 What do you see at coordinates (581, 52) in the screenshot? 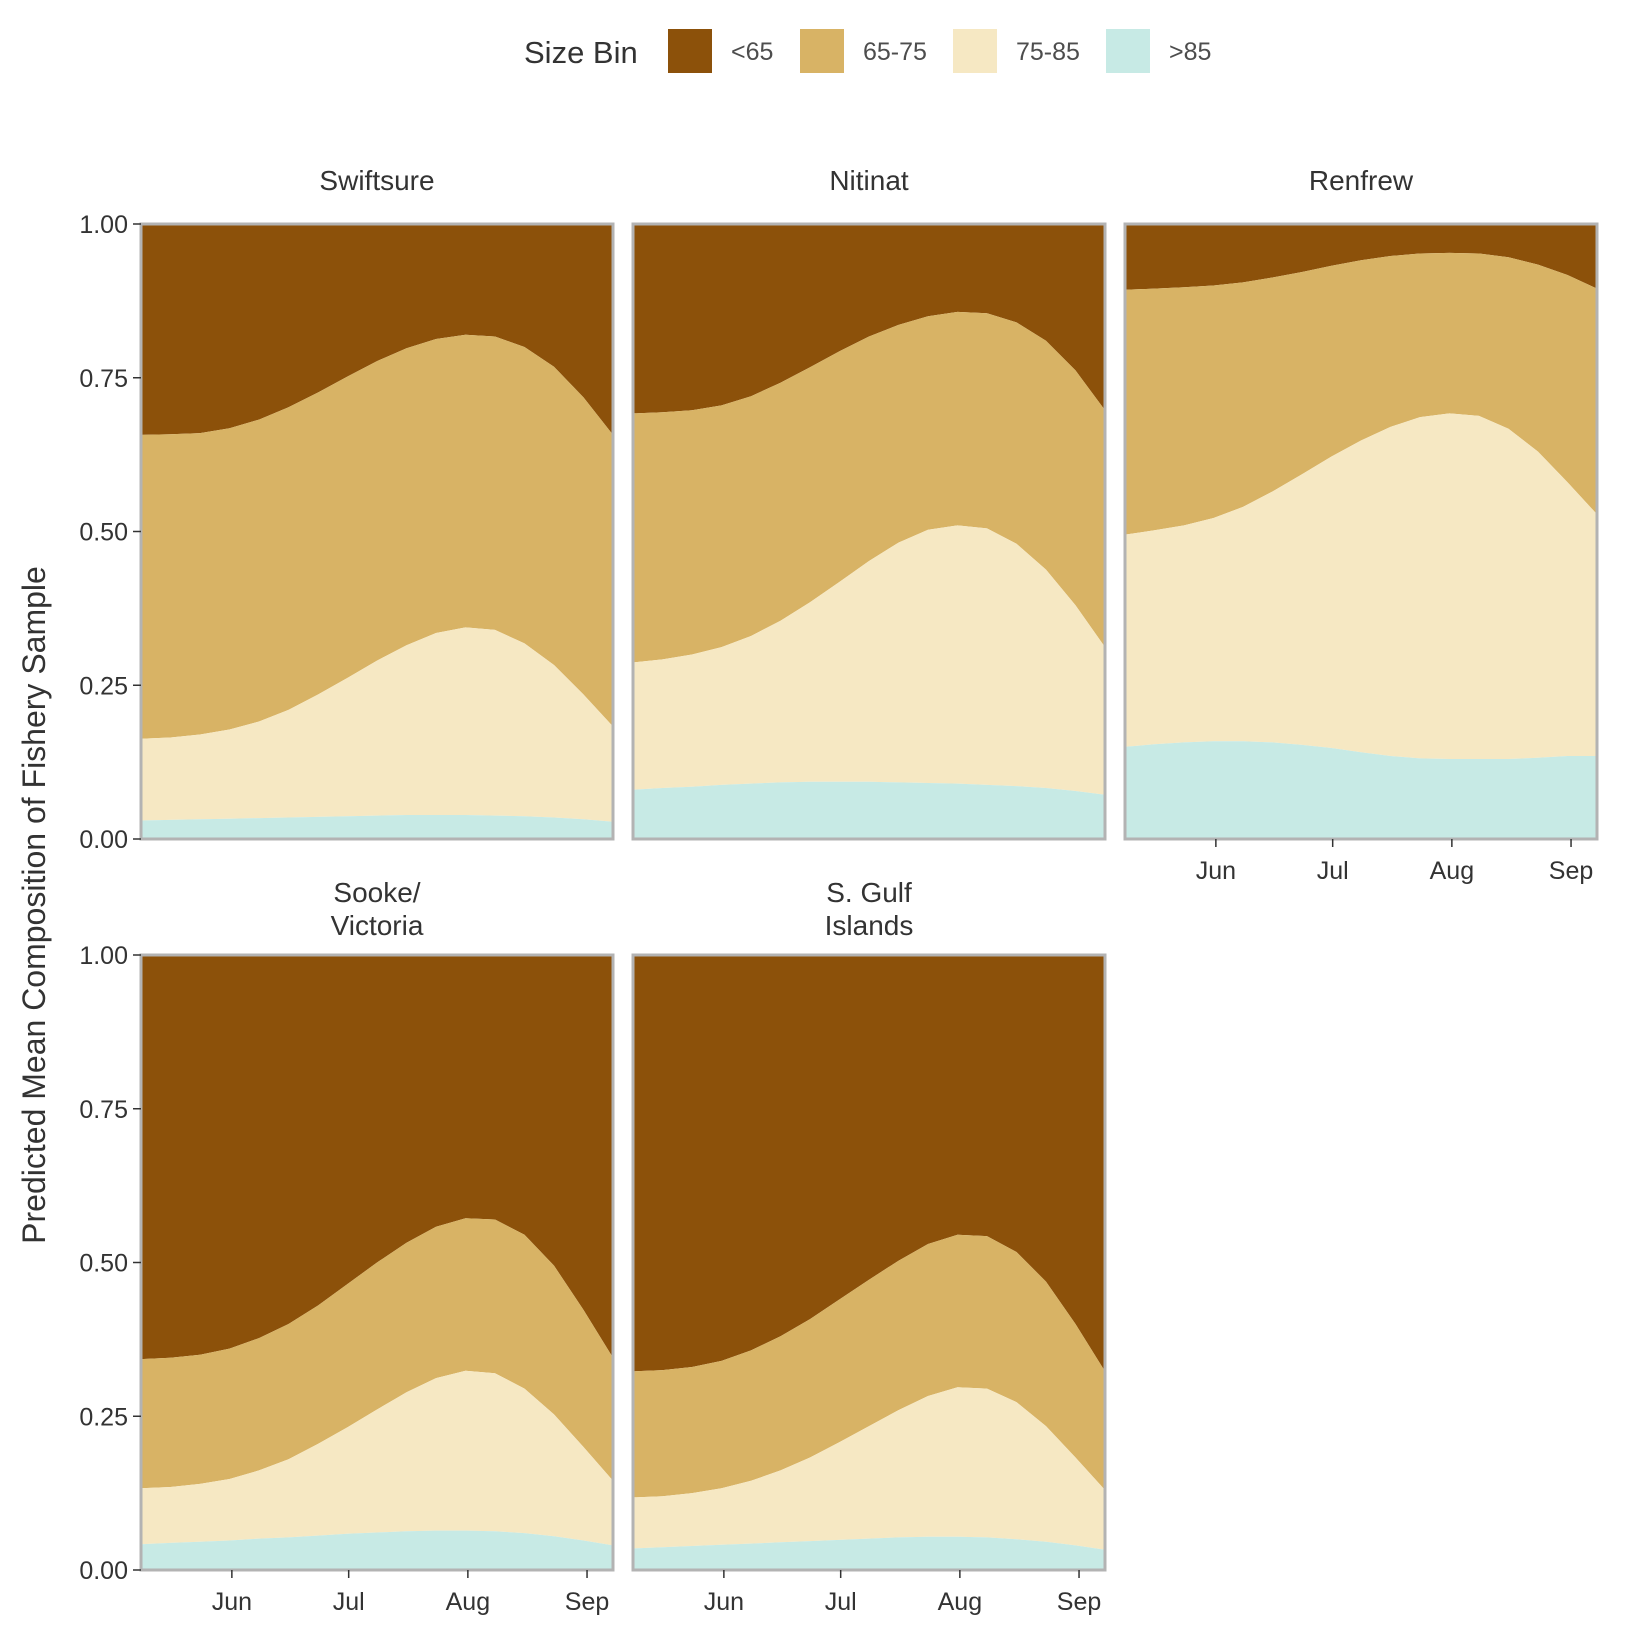
I see `legend-title: Size Bin` at bounding box center [581, 52].